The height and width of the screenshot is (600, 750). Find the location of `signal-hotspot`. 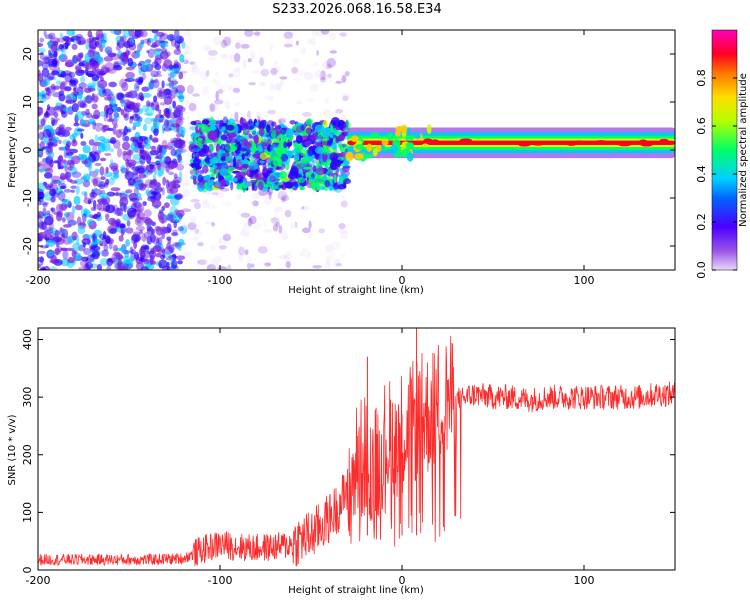

signal-hotspot is located at coordinates (539, 142).